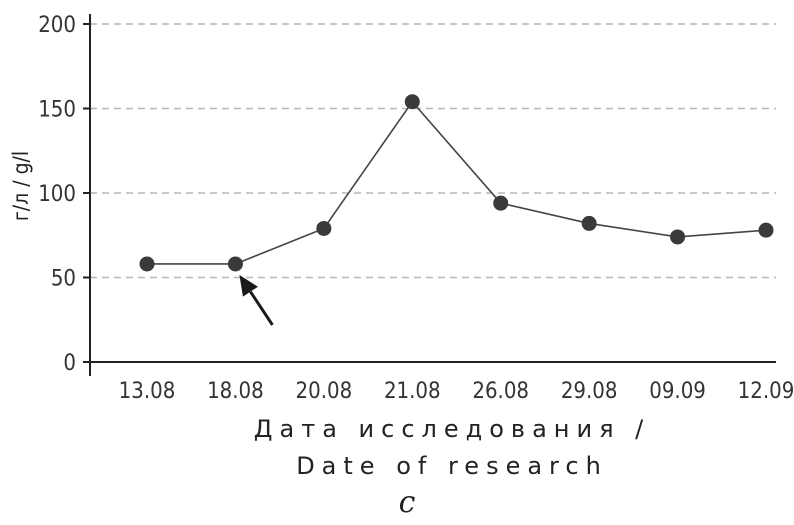  I want to click on arrow-shaft, so click(261, 308).